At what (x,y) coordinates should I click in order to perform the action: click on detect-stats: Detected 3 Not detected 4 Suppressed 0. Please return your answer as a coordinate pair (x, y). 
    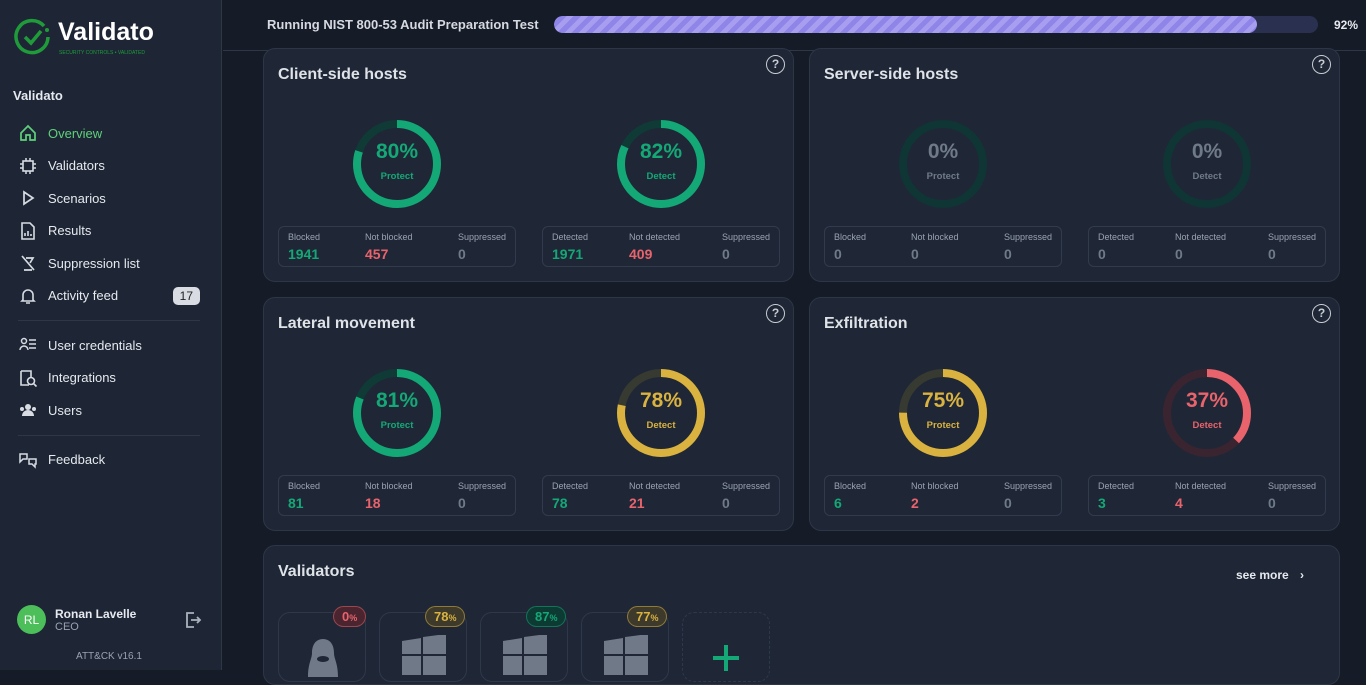
    Looking at the image, I should click on (1207, 495).